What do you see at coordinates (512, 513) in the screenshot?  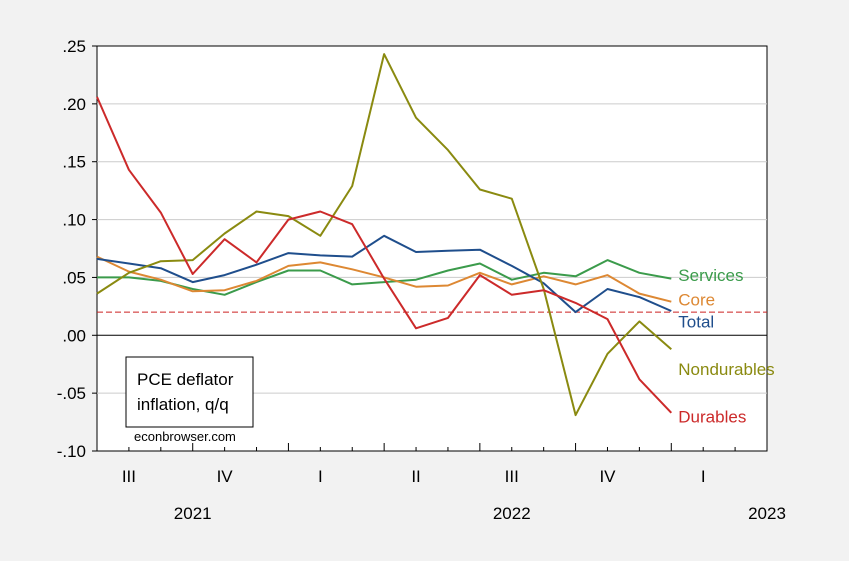 I see `x-year-label: 2022` at bounding box center [512, 513].